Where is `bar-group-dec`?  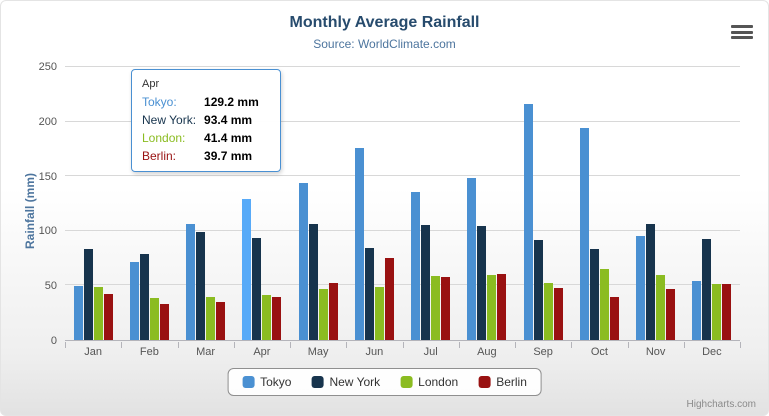 bar-group-dec is located at coordinates (712, 203).